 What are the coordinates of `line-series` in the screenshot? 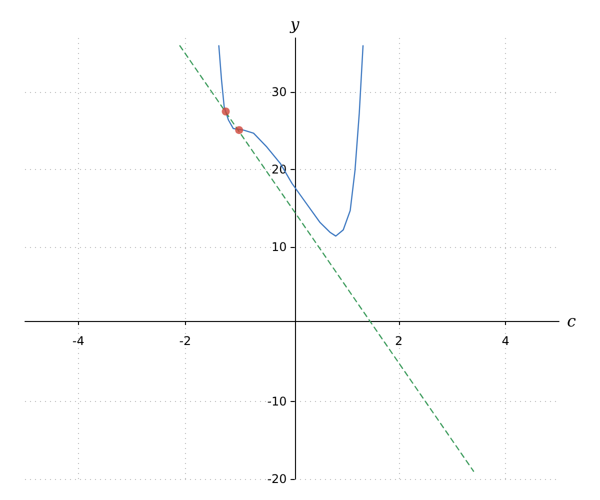 It's located at (291, 141).